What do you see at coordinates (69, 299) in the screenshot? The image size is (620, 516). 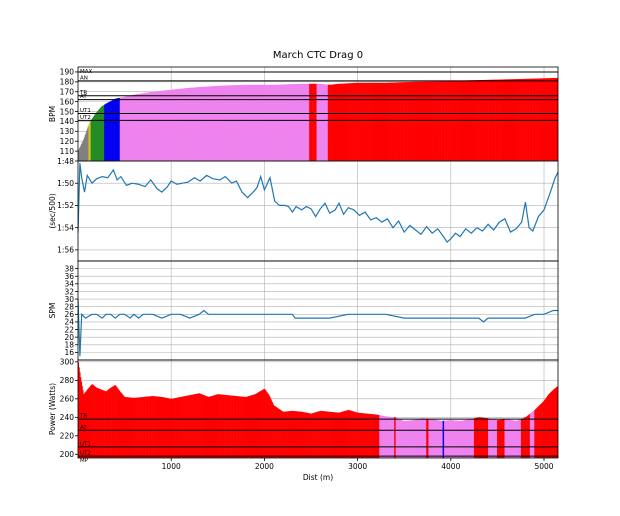 I see `y-tick-label: 30` at bounding box center [69, 299].